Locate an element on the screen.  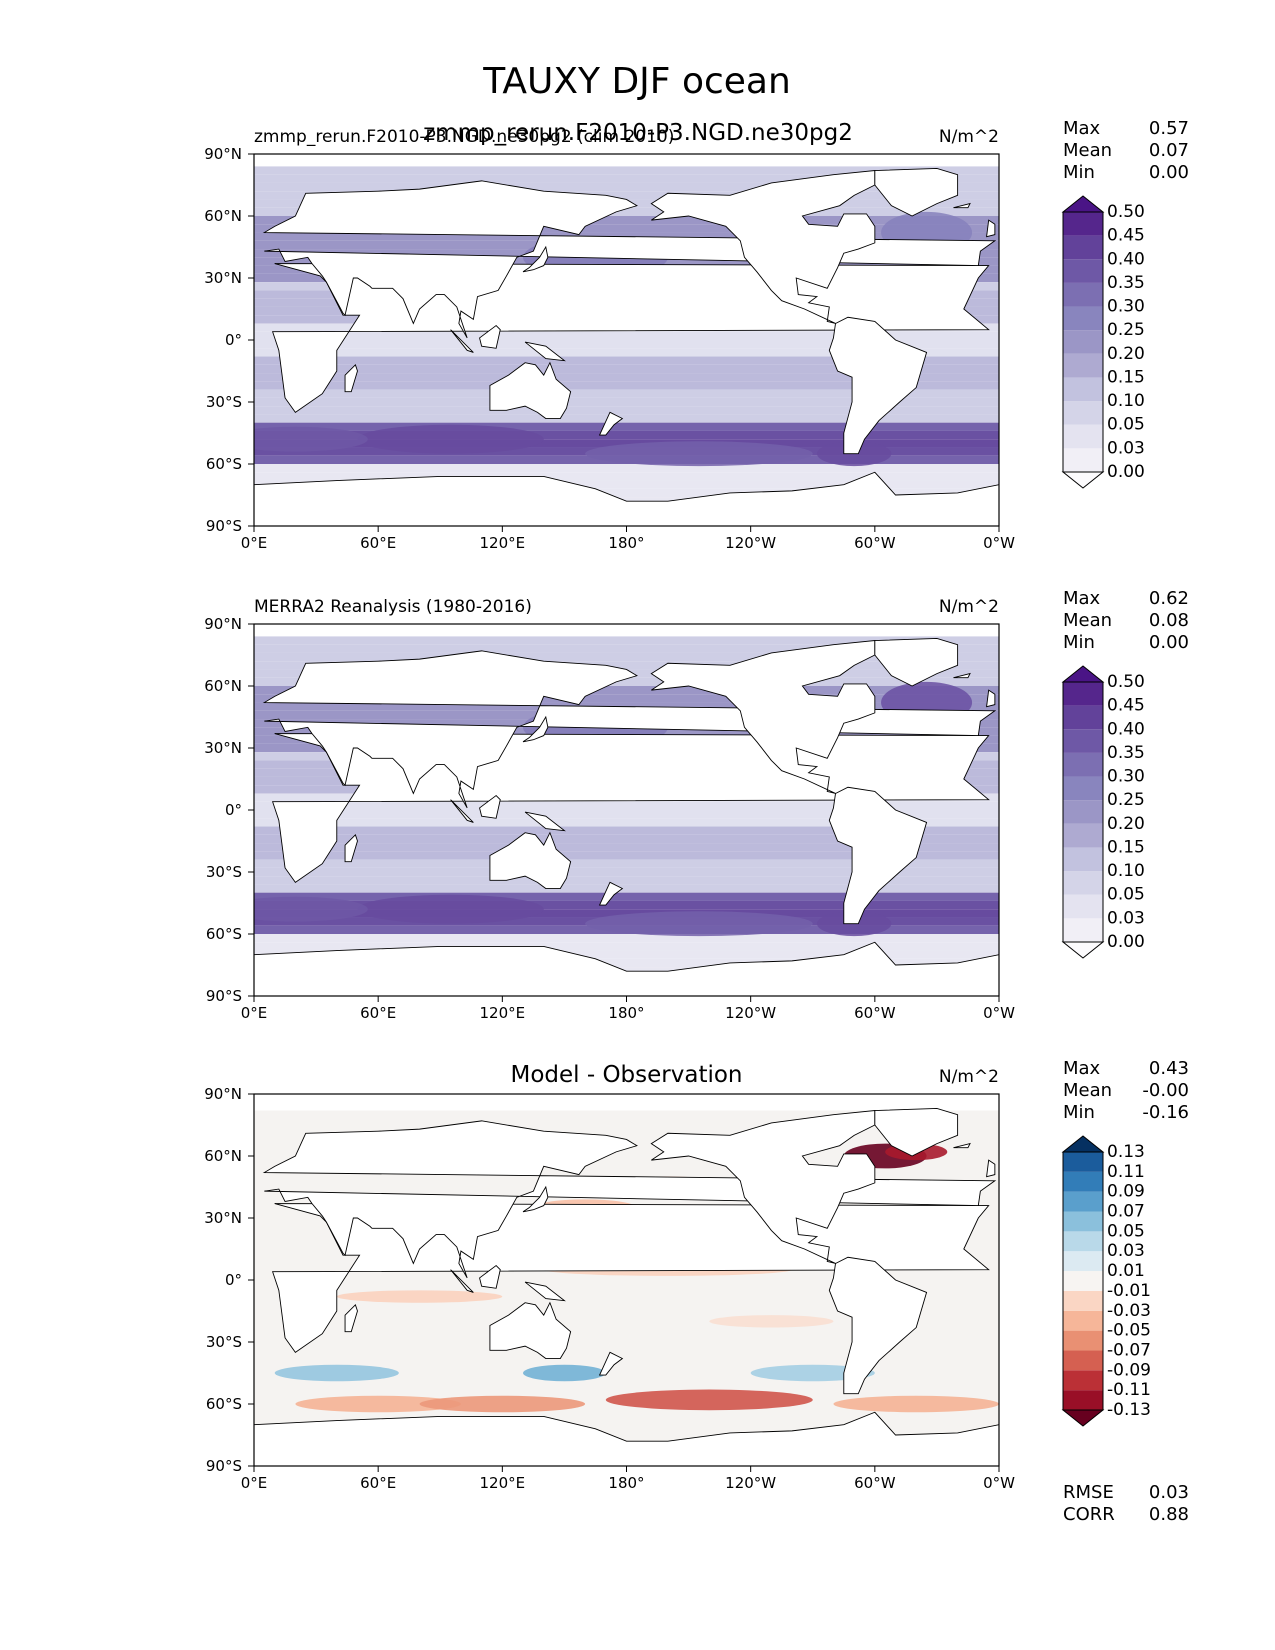
y-tick-label: 30°N is located at coordinates (223, 748).